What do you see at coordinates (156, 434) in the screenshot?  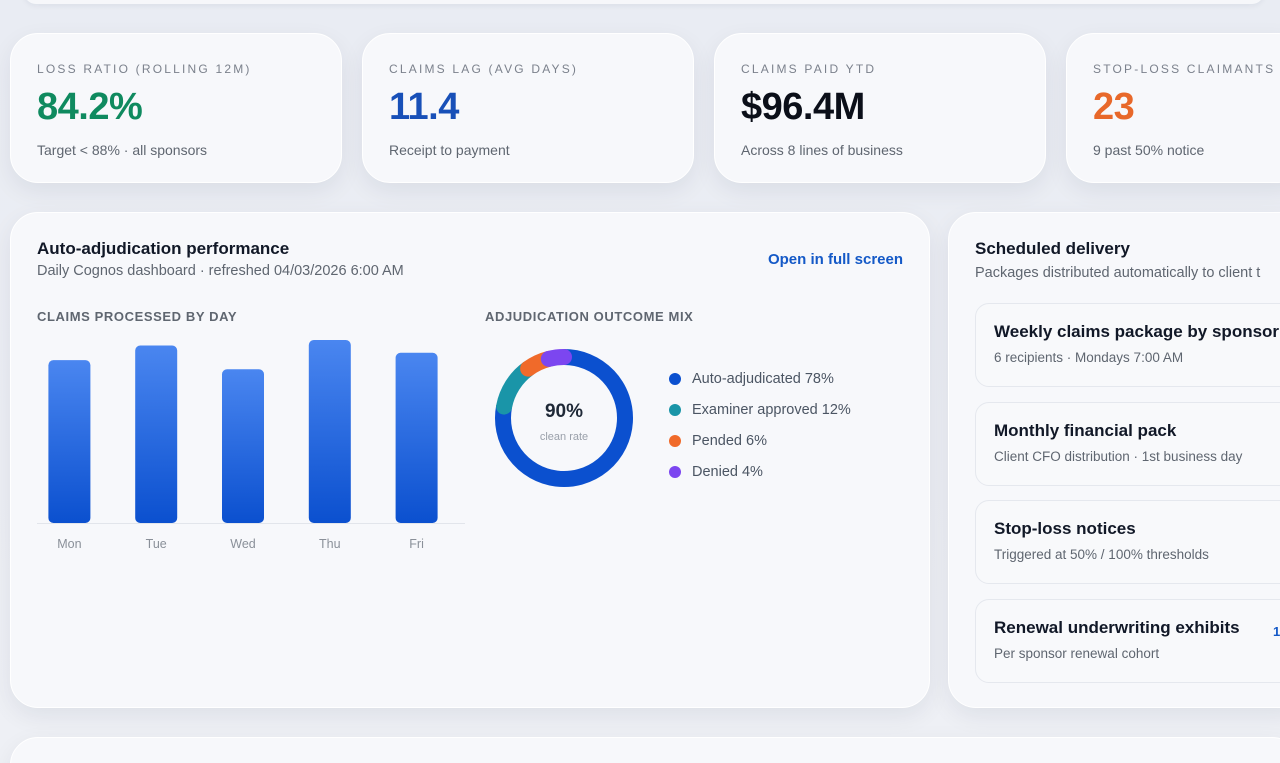 I see `bar-tue` at bounding box center [156, 434].